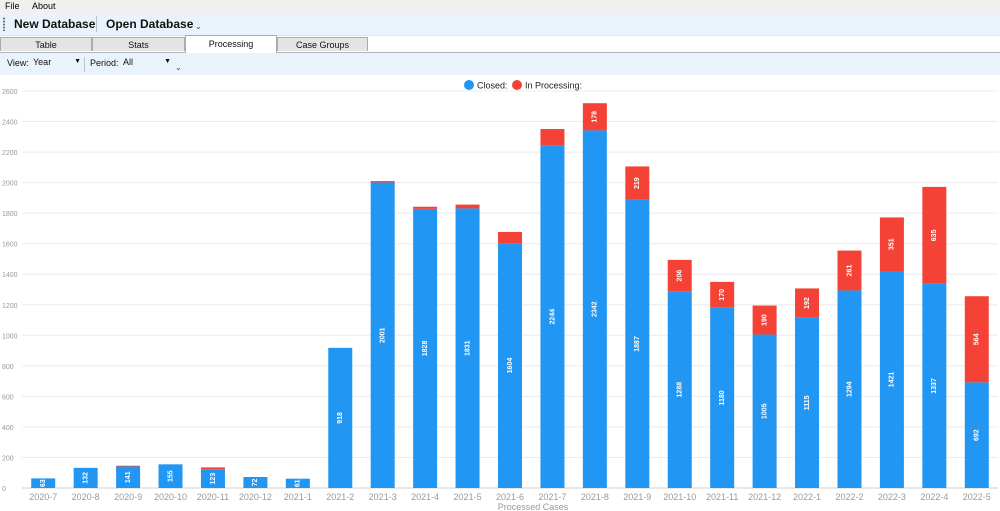  What do you see at coordinates (44, 6) in the screenshot?
I see `menu-about: About` at bounding box center [44, 6].